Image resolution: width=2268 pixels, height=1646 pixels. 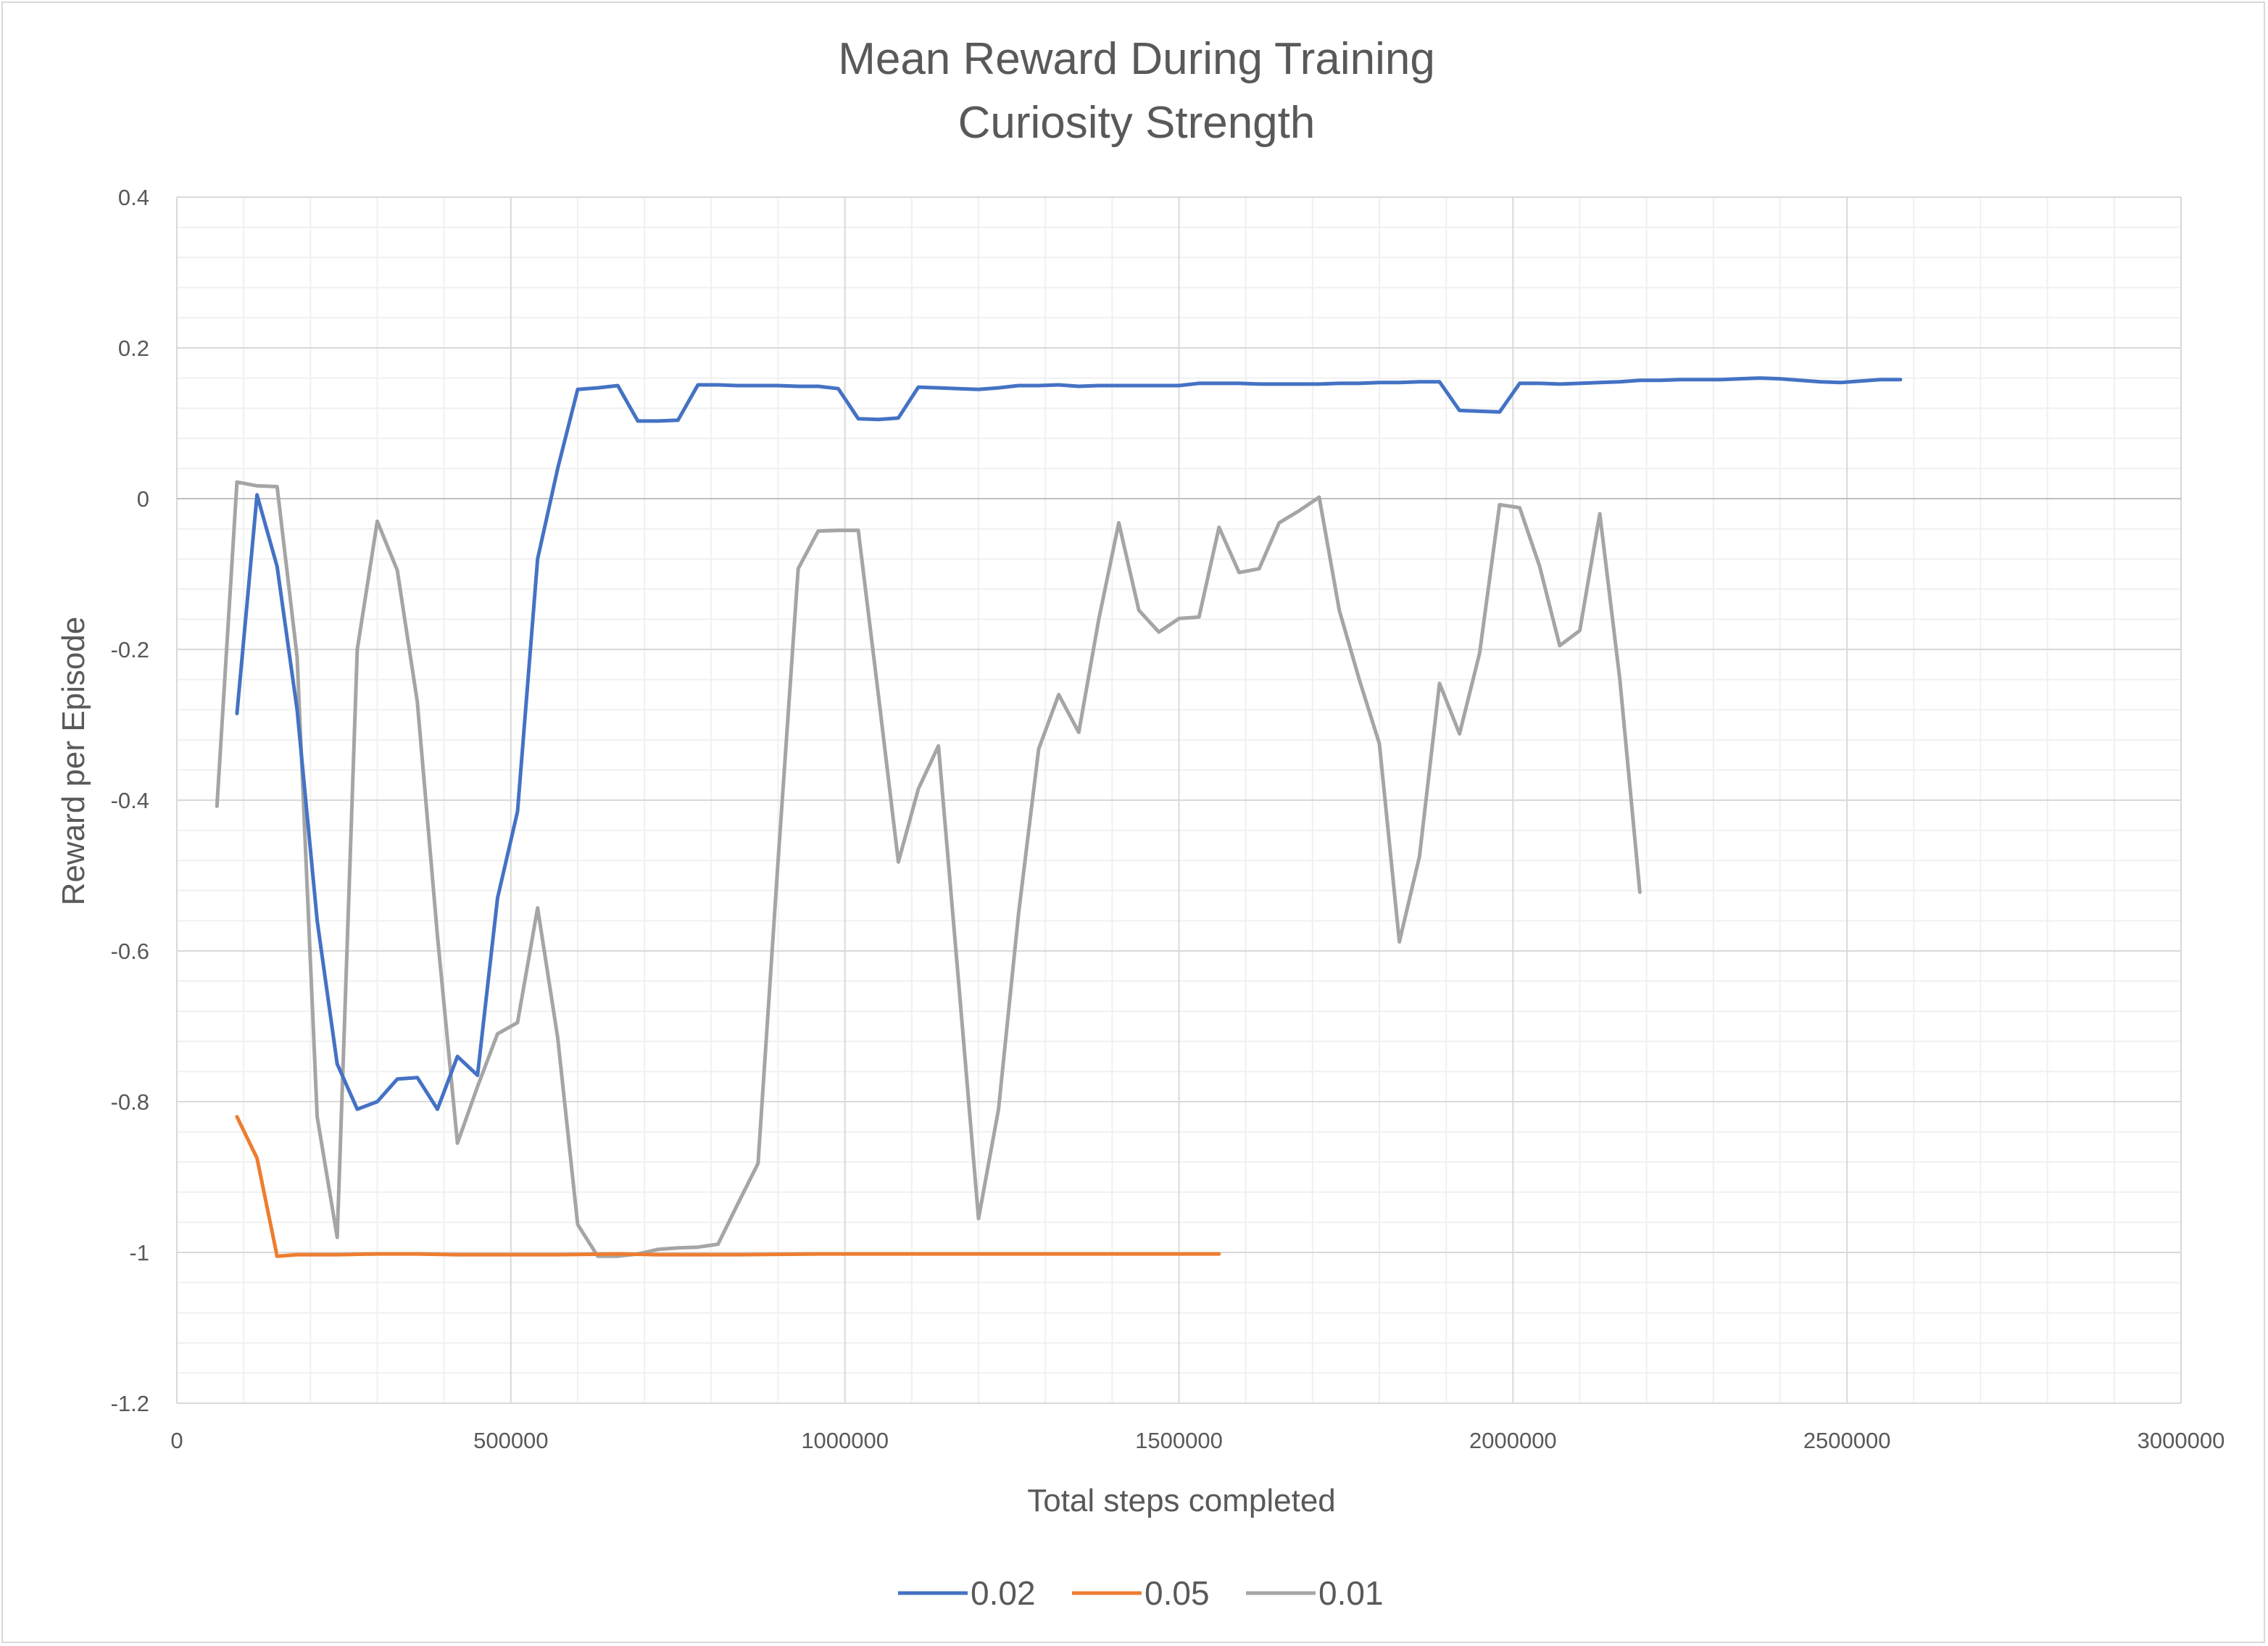 I want to click on x-tick-label: 0, so click(x=176, y=1440).